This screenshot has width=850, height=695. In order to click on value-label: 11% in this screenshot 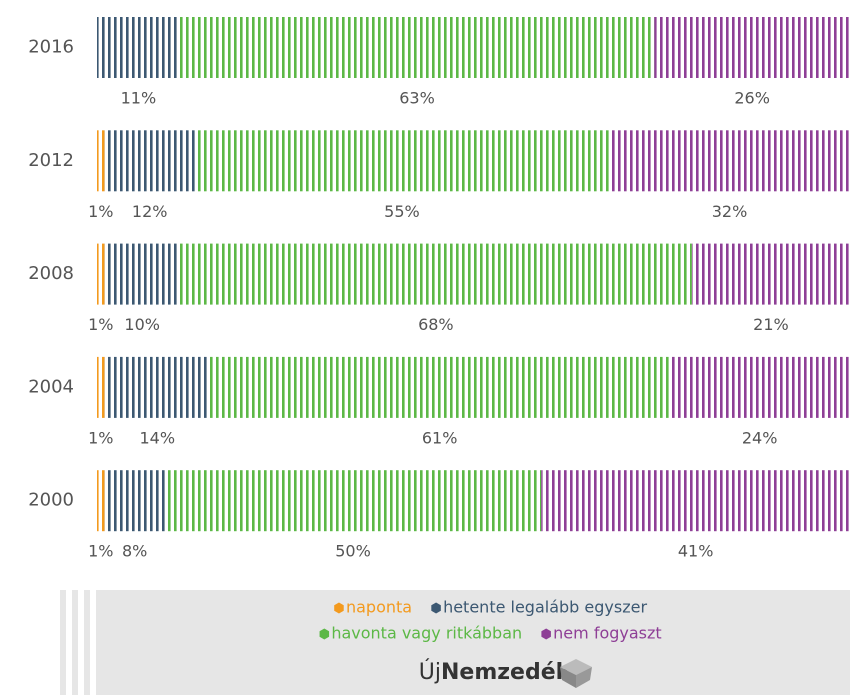, I will do `click(139, 98)`.